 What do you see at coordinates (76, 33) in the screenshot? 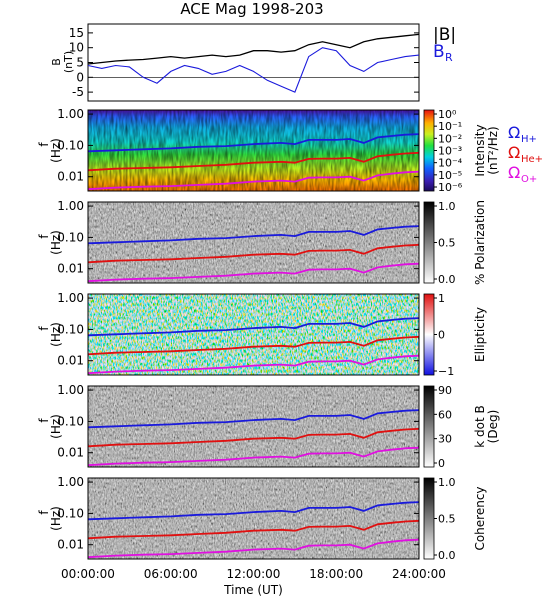
I see `y-tick-label: 15` at bounding box center [76, 33].